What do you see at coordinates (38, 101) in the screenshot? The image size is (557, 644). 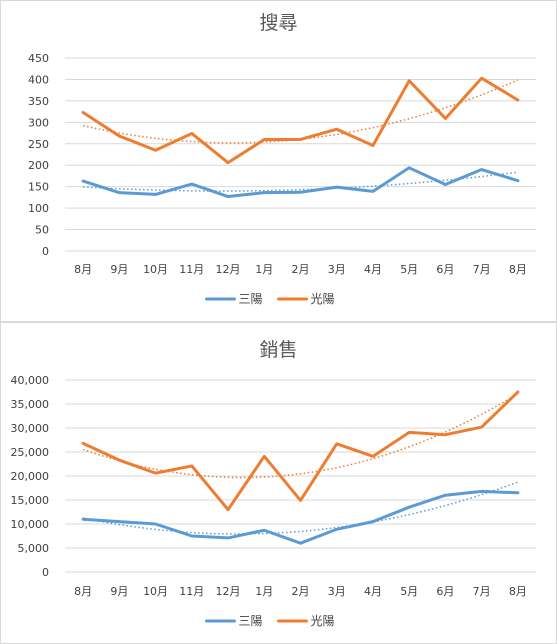 I see `y-tick-label: 350` at bounding box center [38, 101].